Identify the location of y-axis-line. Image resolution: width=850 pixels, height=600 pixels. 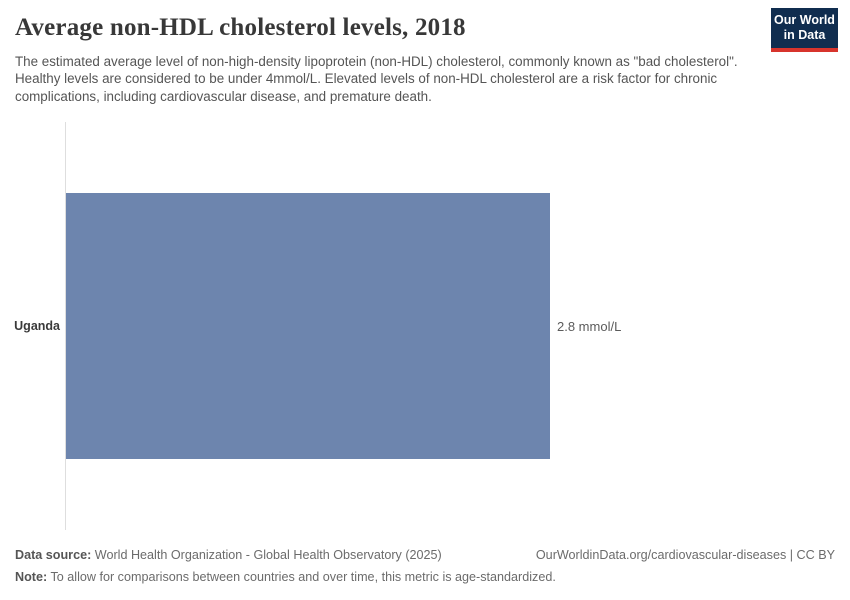
(65, 326).